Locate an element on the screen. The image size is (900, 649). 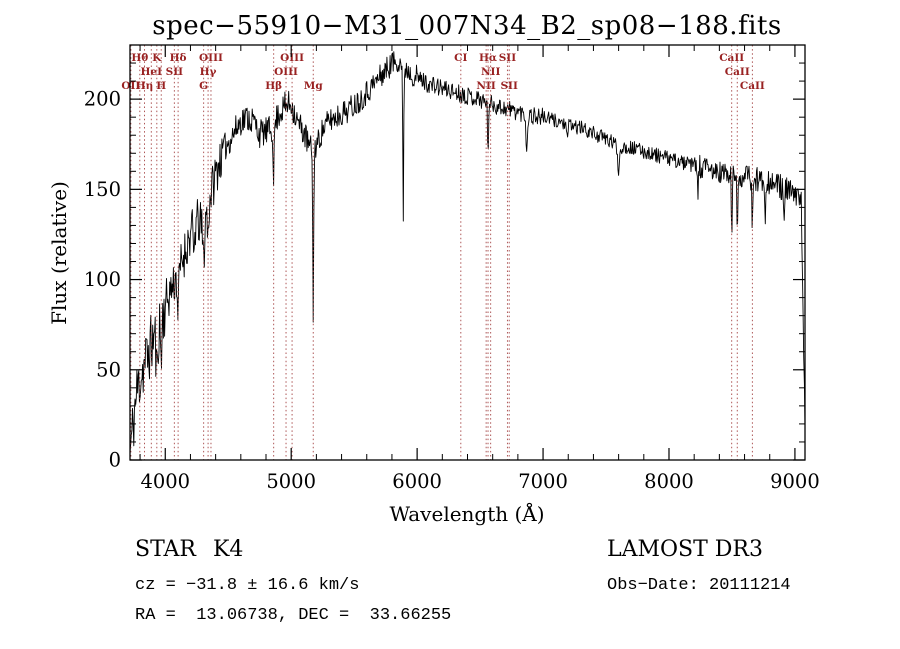
spectral-line-label: K is located at coordinates (157, 58).